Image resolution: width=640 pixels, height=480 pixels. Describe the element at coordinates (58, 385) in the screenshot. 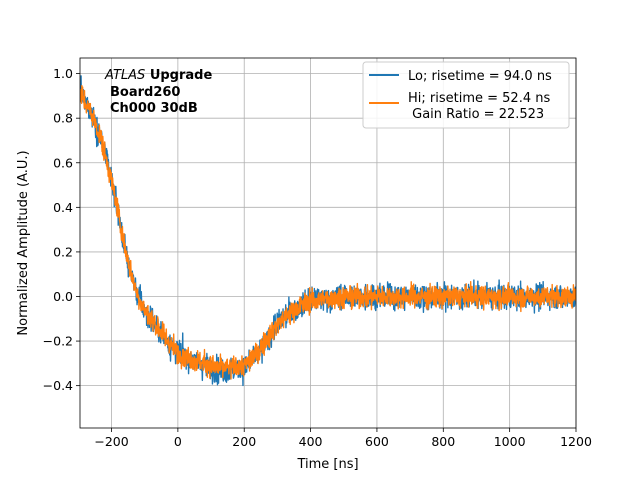

I see `y-tick-label: −0.4` at that location.